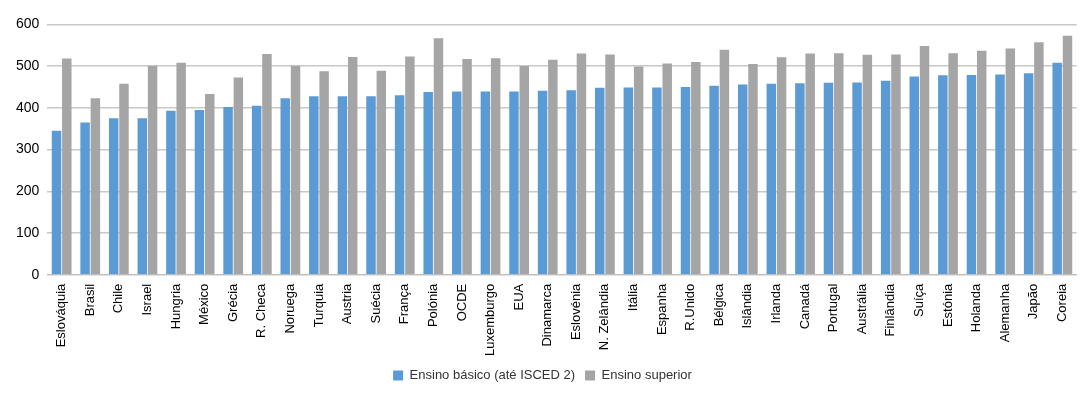 The image size is (1089, 400). What do you see at coordinates (890, 309) in the screenshot?
I see `x-tick-label: Finlândia` at bounding box center [890, 309].